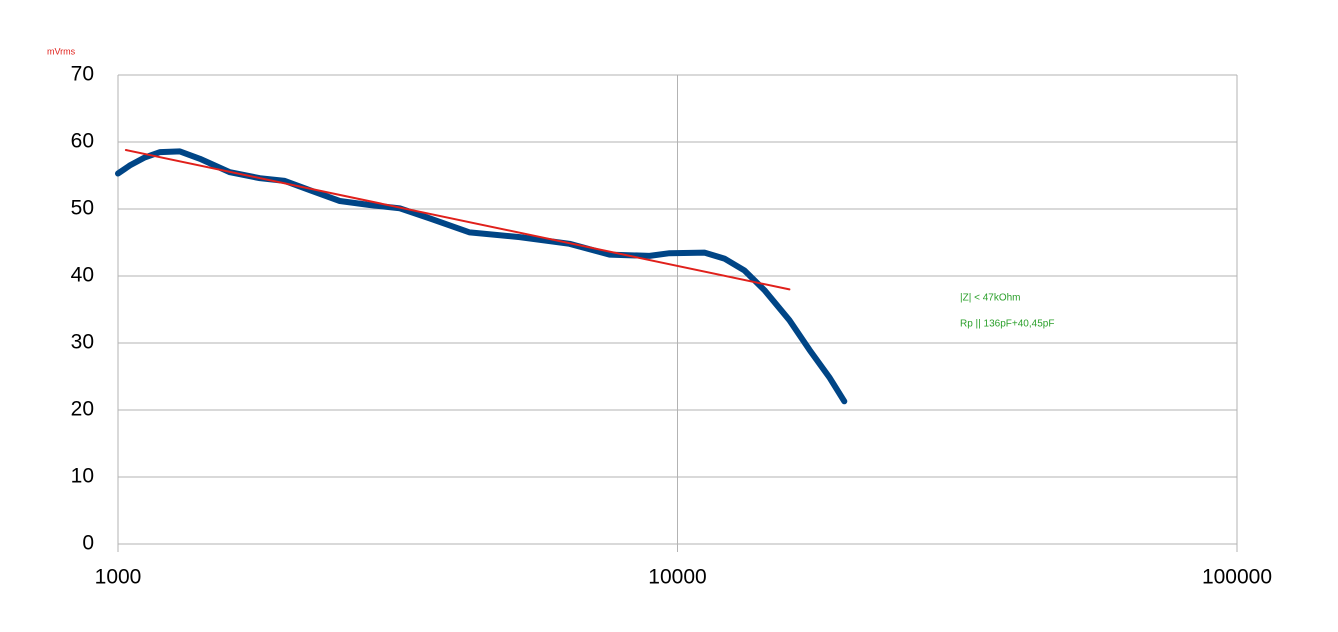 This screenshot has height=632, width=1338. I want to click on annotation: Rp || 136pF+40,45pF, so click(1007, 324).